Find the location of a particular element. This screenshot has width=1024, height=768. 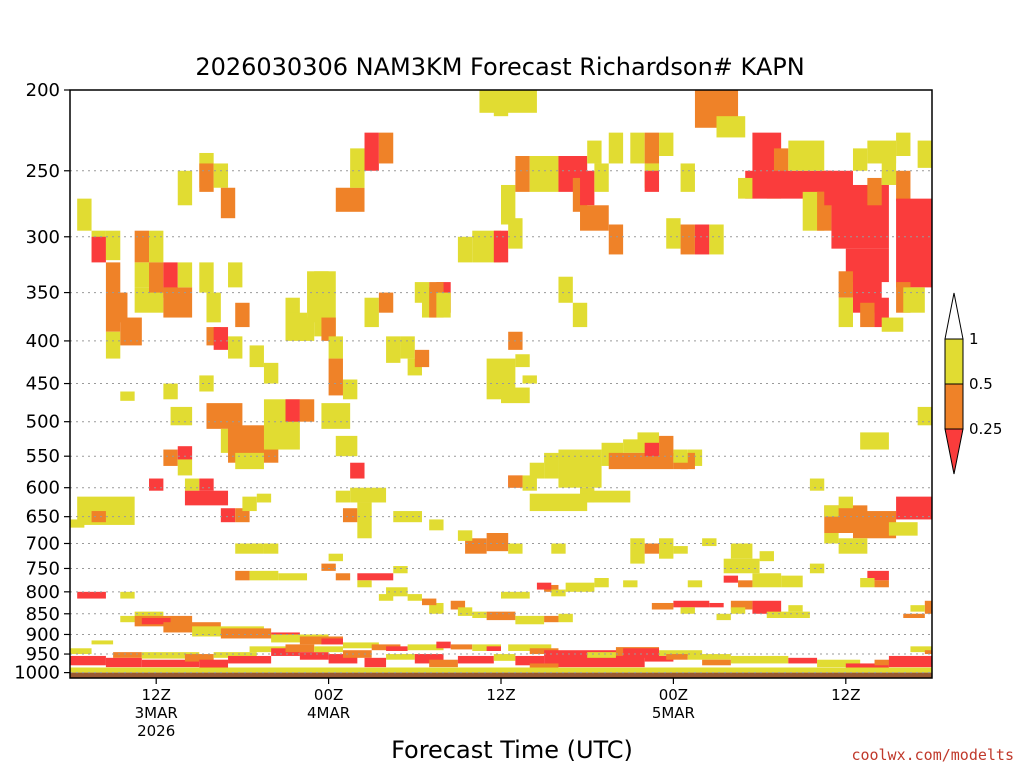

colorbar-label-0-5: 0.5 is located at coordinates (981, 384).